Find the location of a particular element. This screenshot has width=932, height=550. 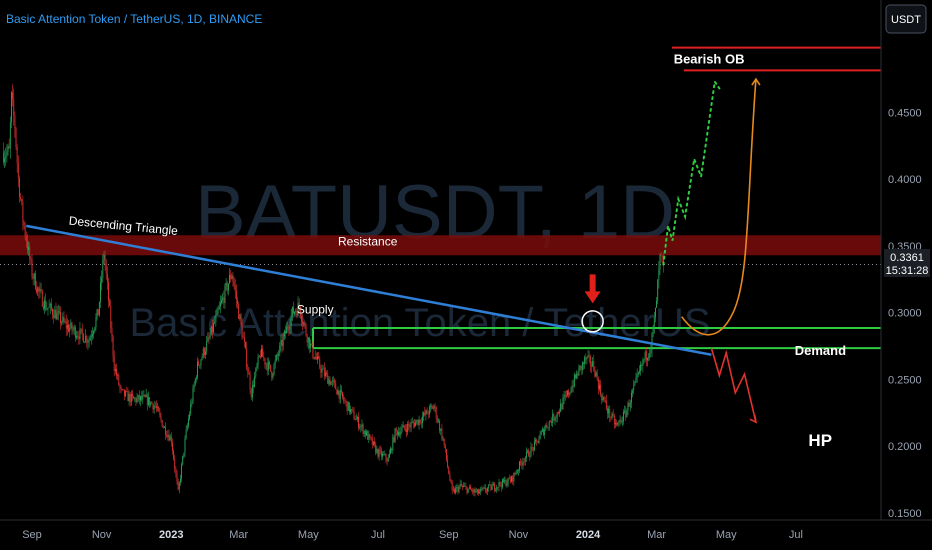

price-tick-label: 0.2000 is located at coordinates (905, 447).